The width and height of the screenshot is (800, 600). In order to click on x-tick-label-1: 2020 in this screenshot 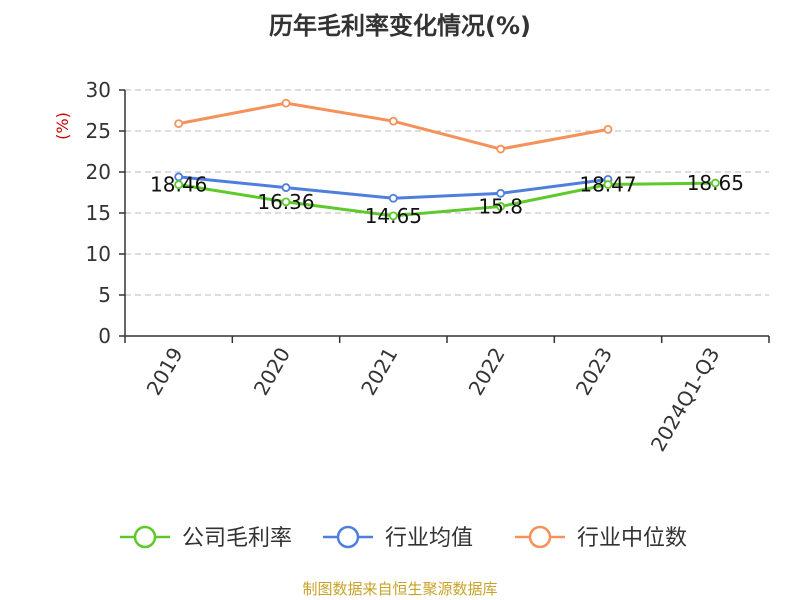, I will do `click(272, 371)`.